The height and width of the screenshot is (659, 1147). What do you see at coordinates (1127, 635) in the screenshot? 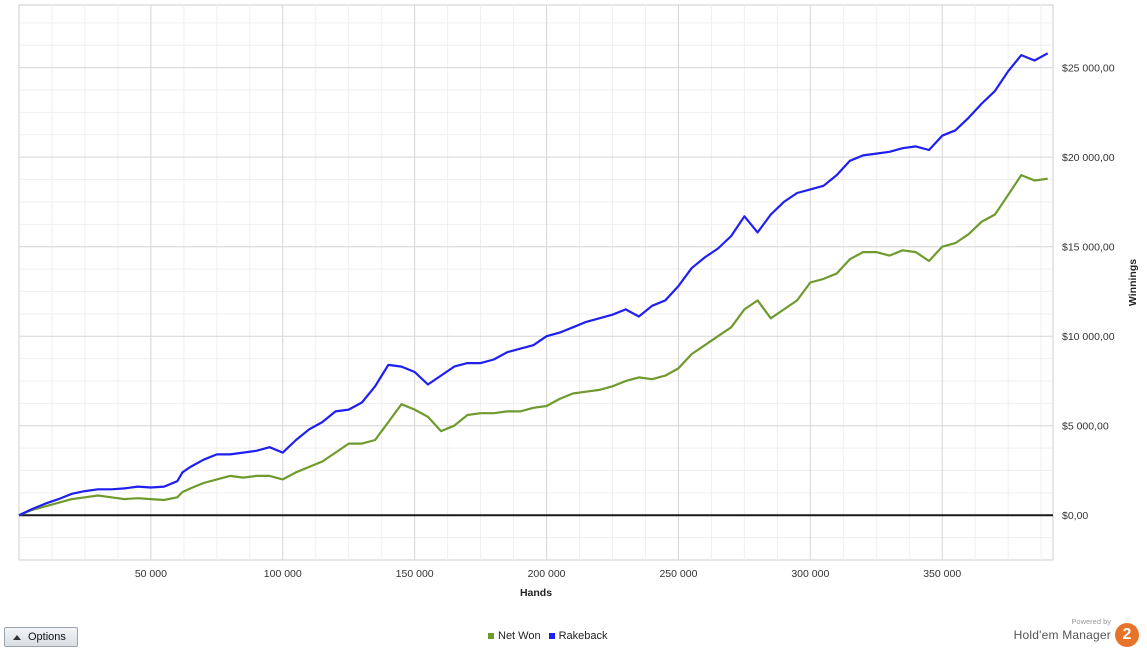
I see `hem2-logo-icon: 2` at bounding box center [1127, 635].